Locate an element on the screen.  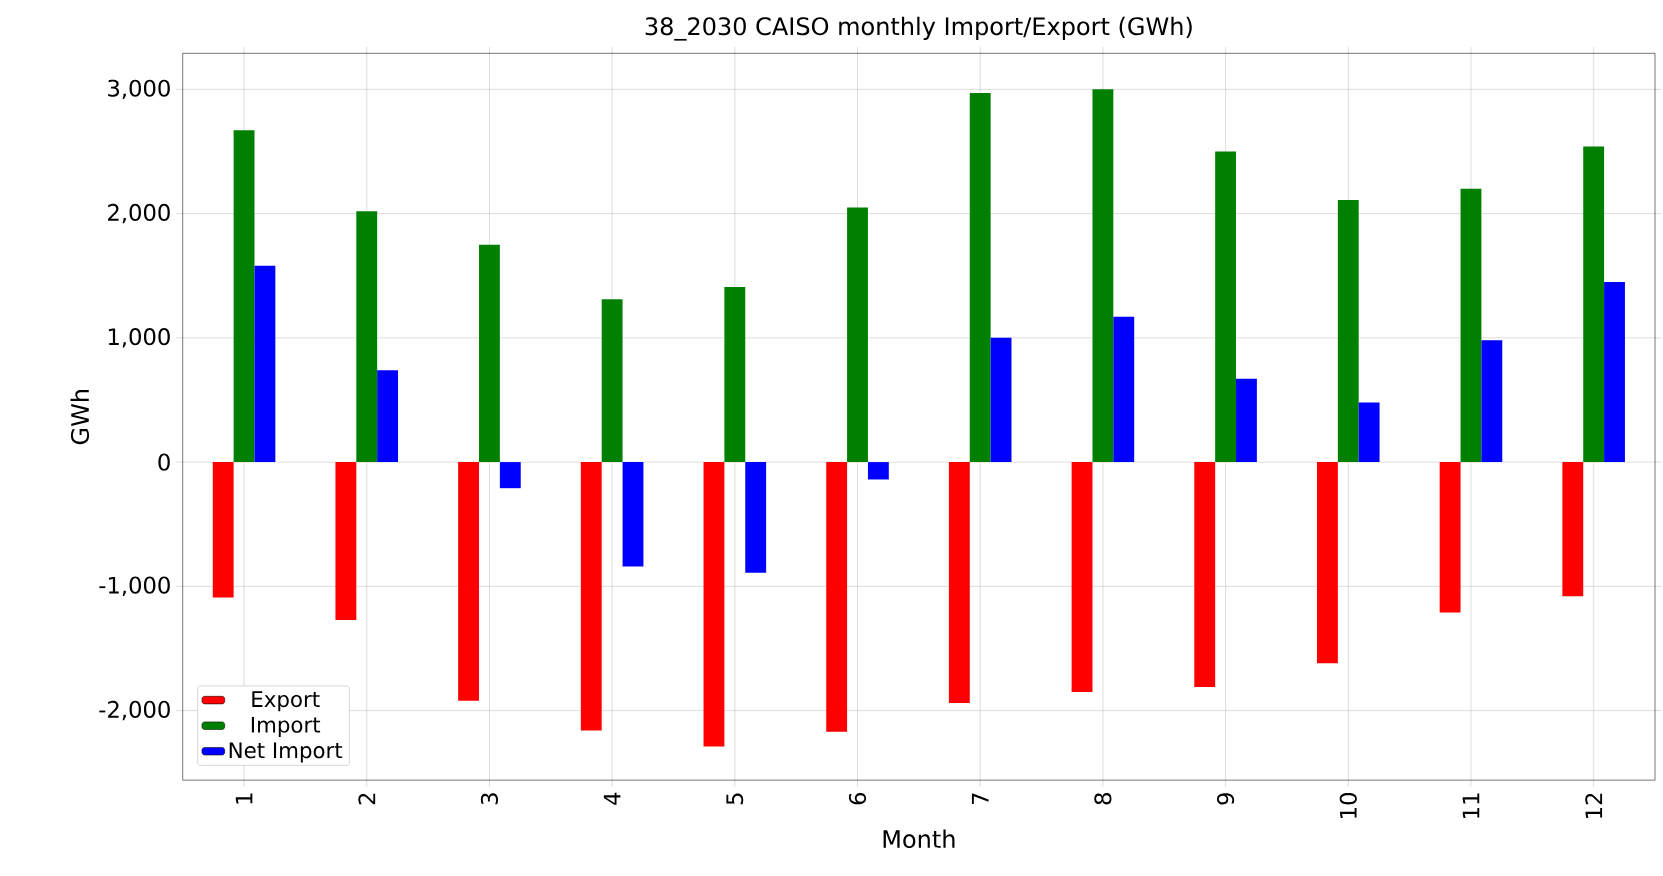
x-tick-label: 4 is located at coordinates (612, 798).